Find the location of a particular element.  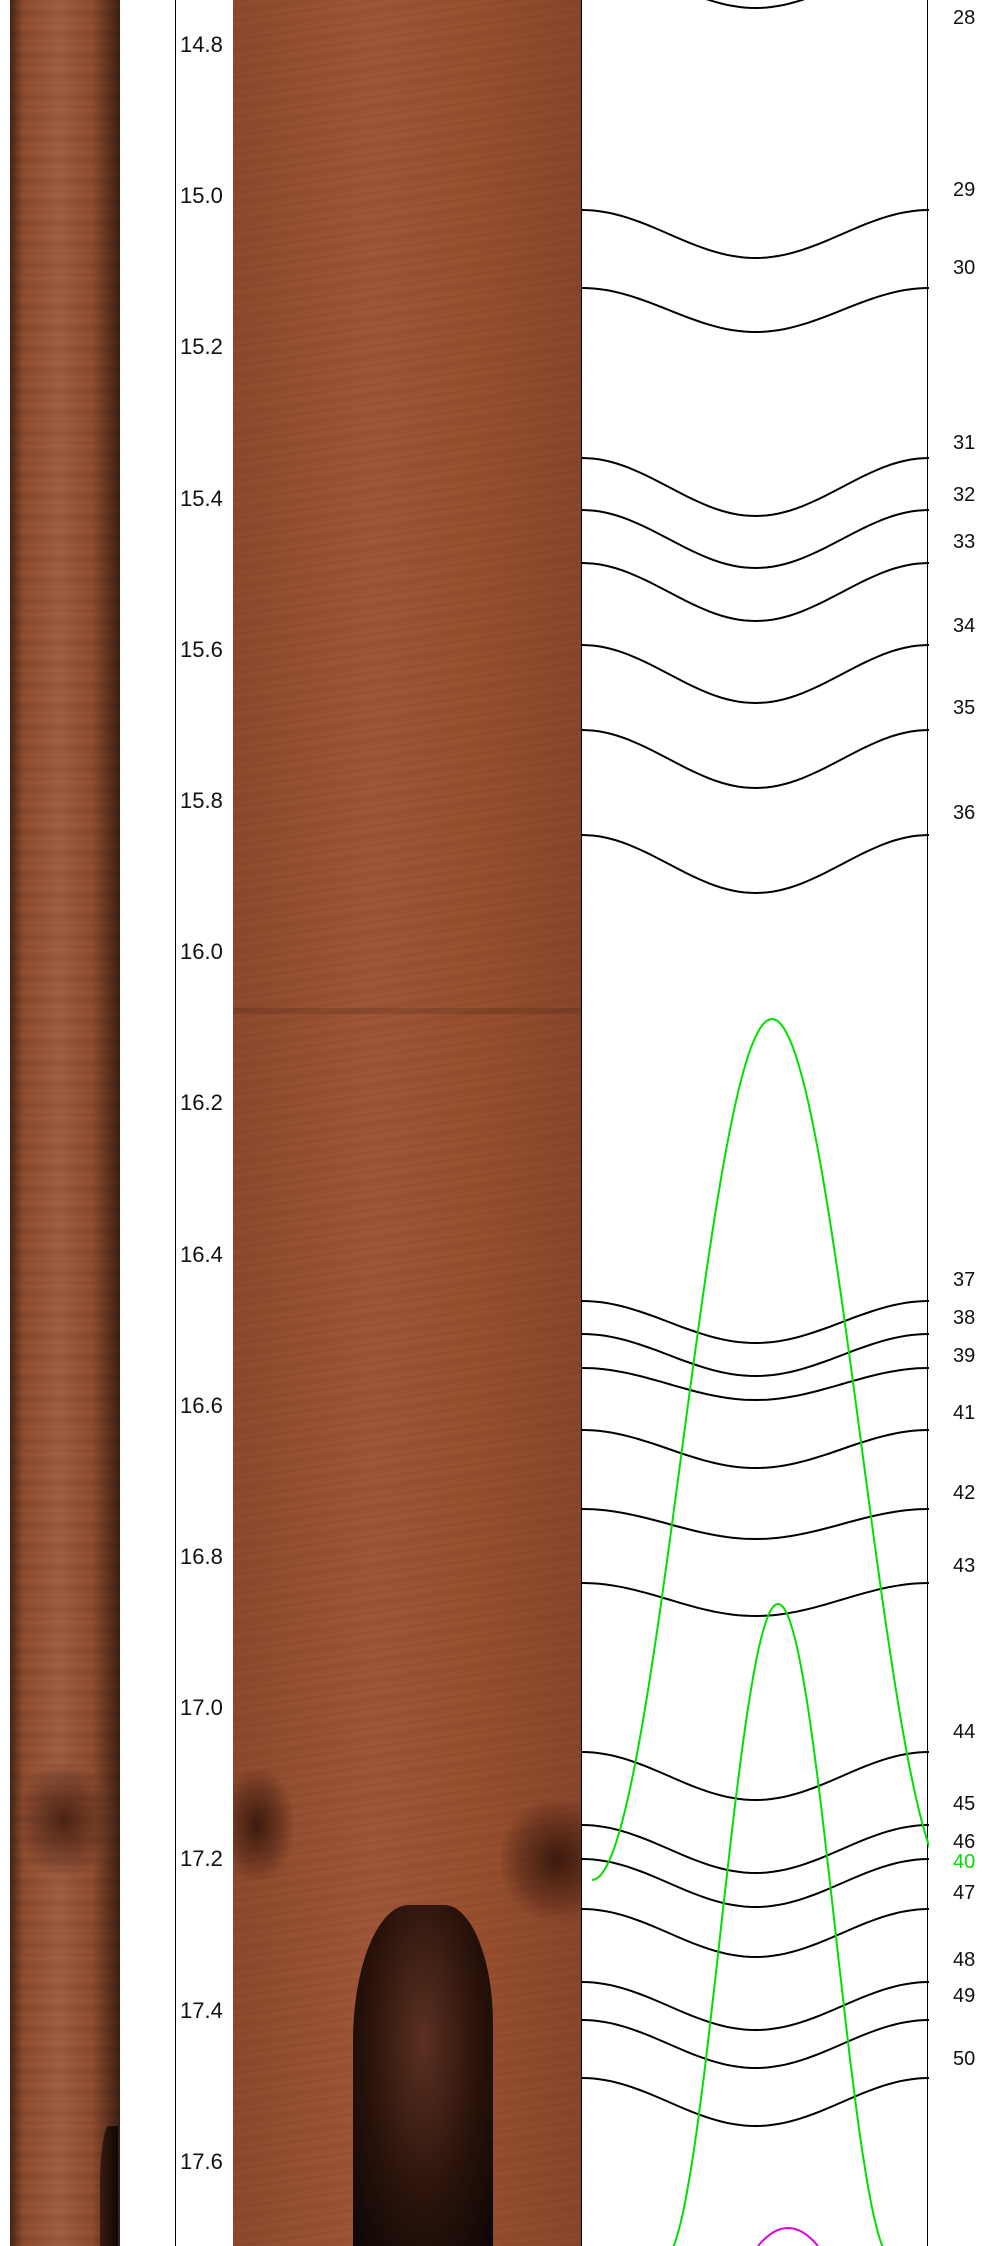

pick-label-34: 34 is located at coordinates (964, 626).